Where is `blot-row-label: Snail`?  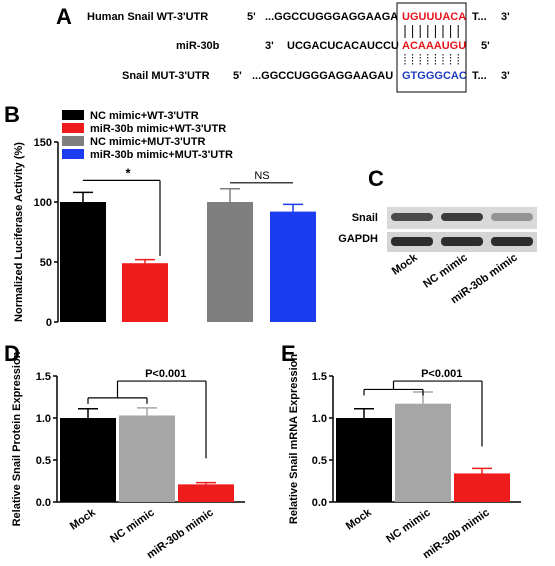 blot-row-label: Snail is located at coordinates (365, 218).